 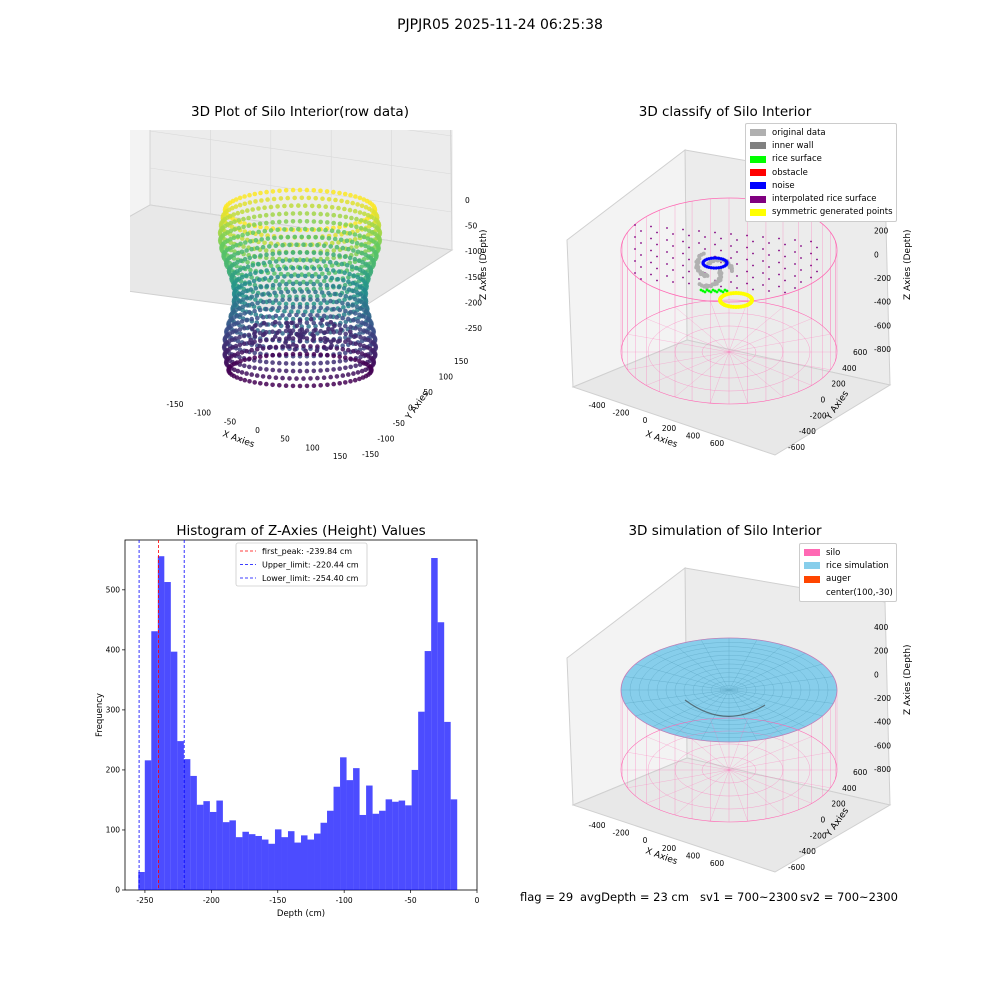 What do you see at coordinates (230, 421) in the screenshot?
I see `raw-xtick: -50` at bounding box center [230, 421].